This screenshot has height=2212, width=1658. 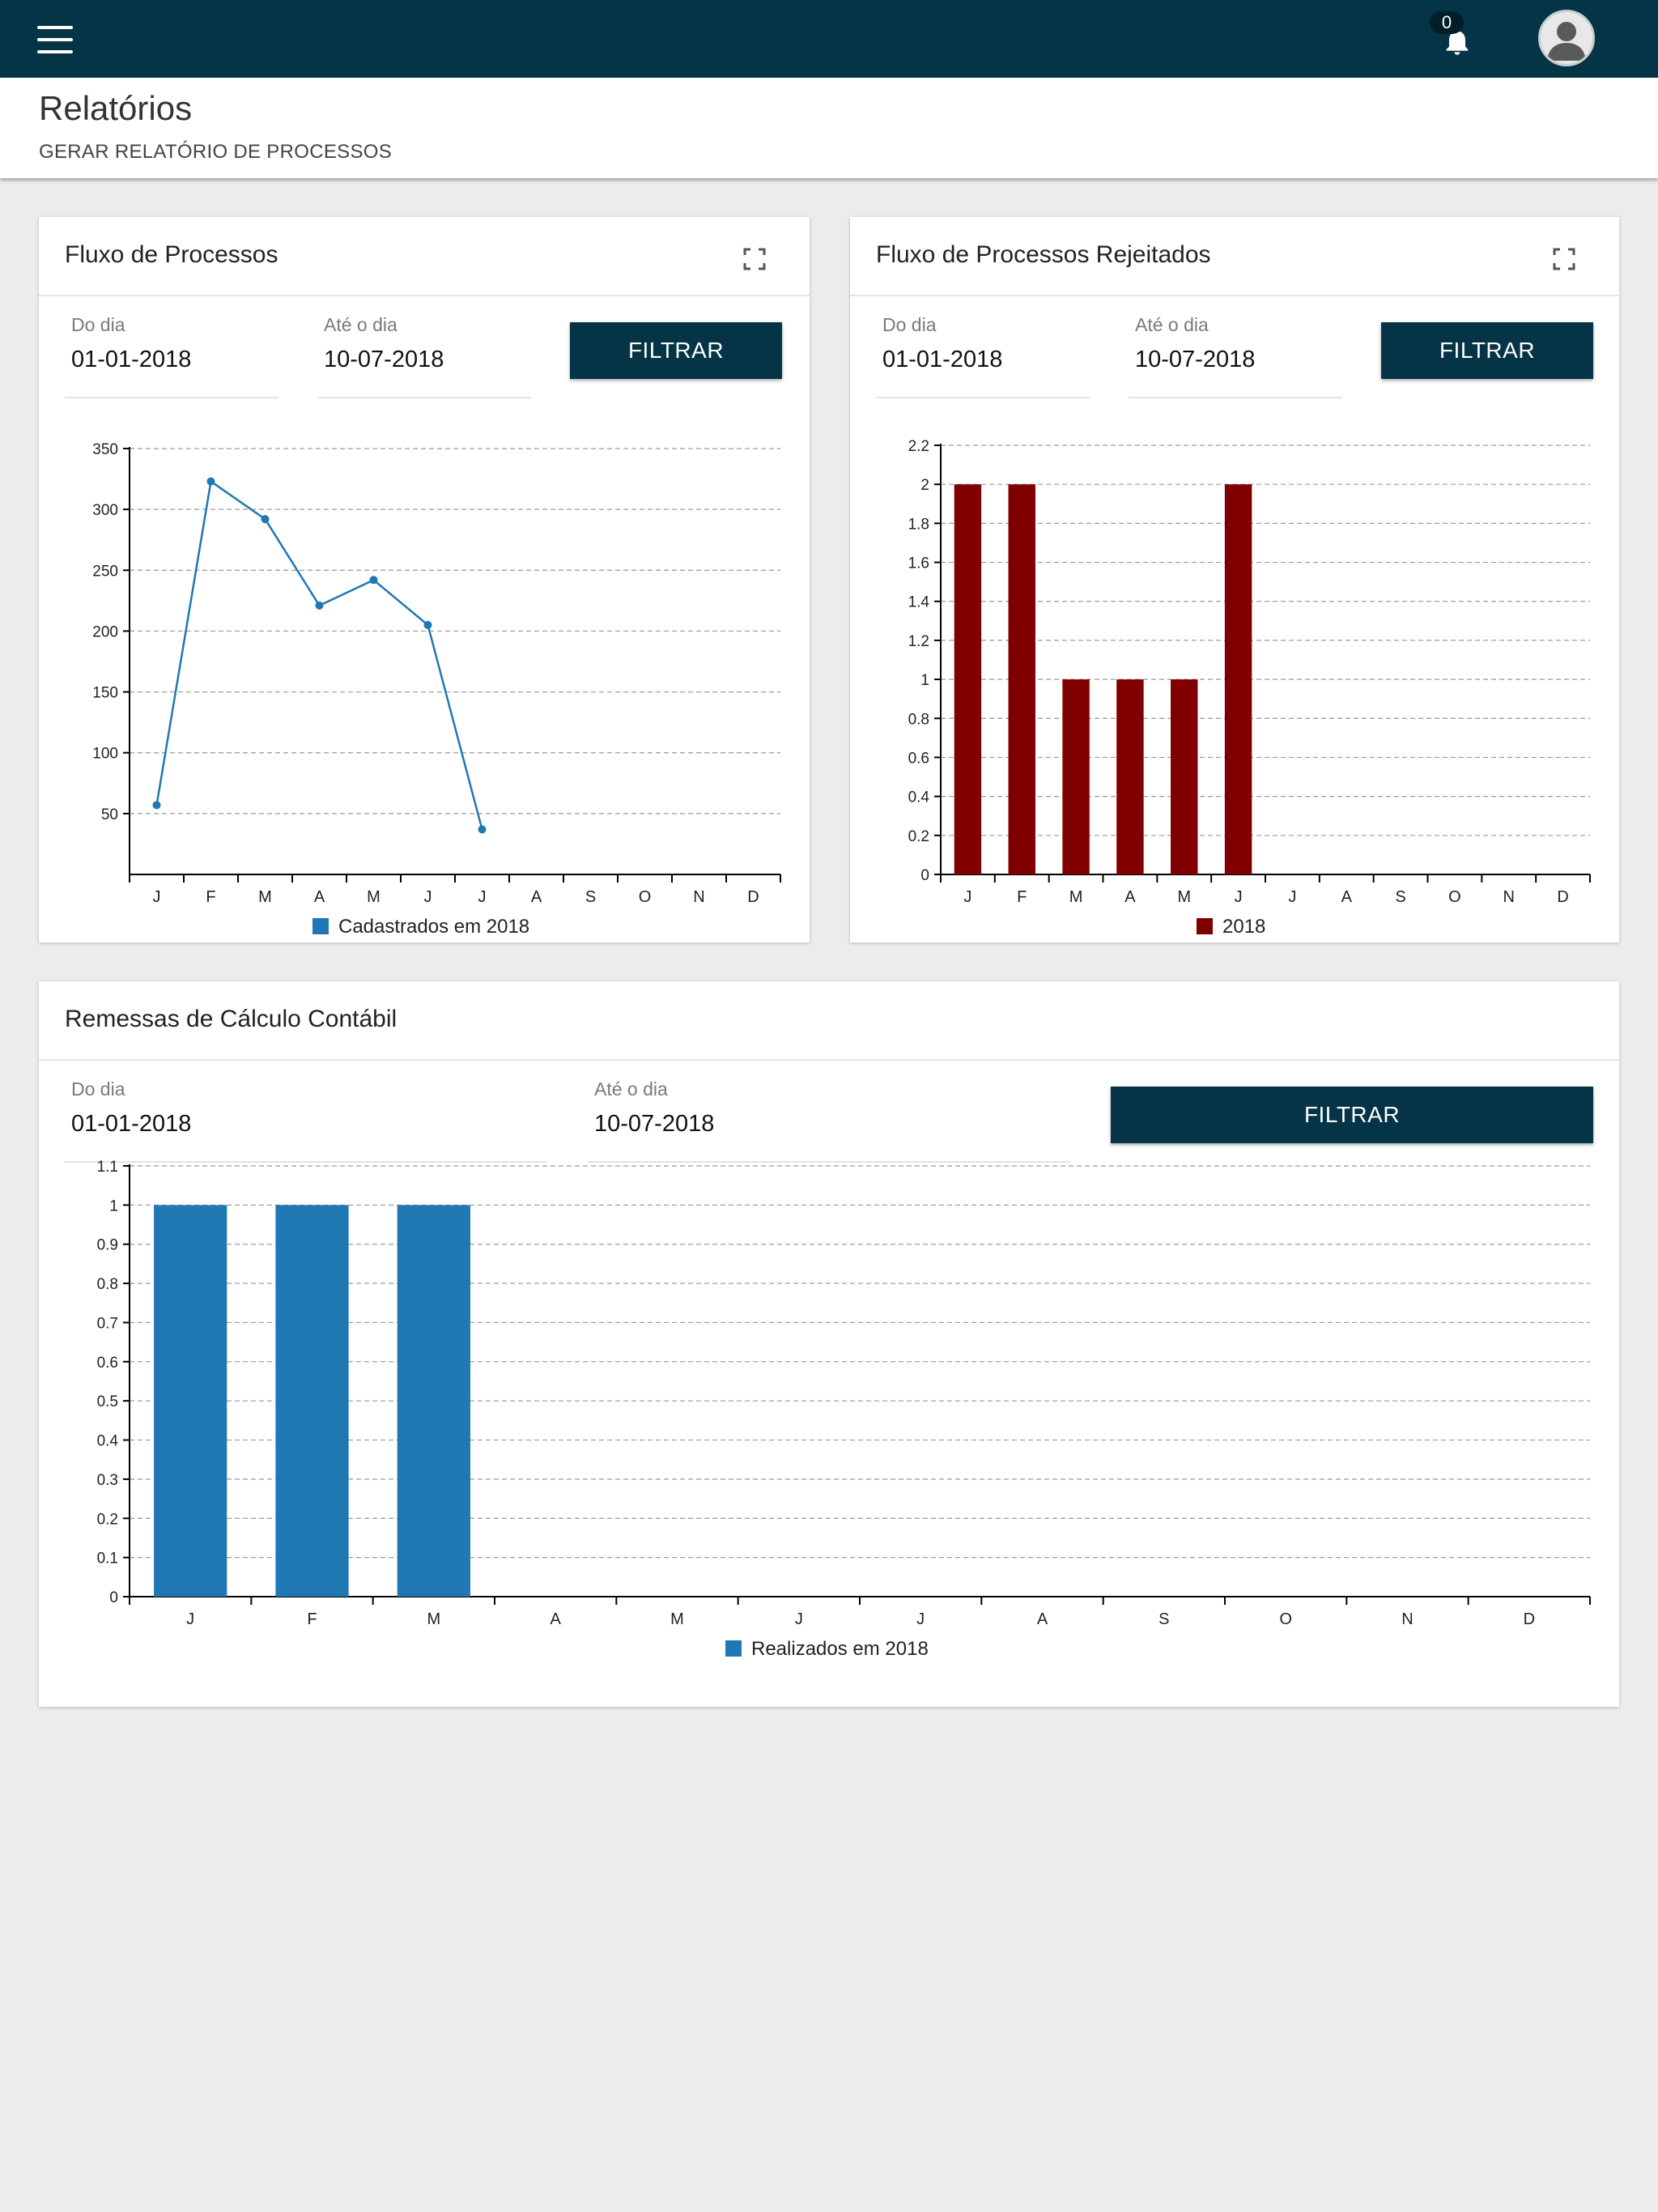 I want to click on page-header: Relatórios GERAR RELATÓRIO DE PROCESSOS, so click(x=829, y=128).